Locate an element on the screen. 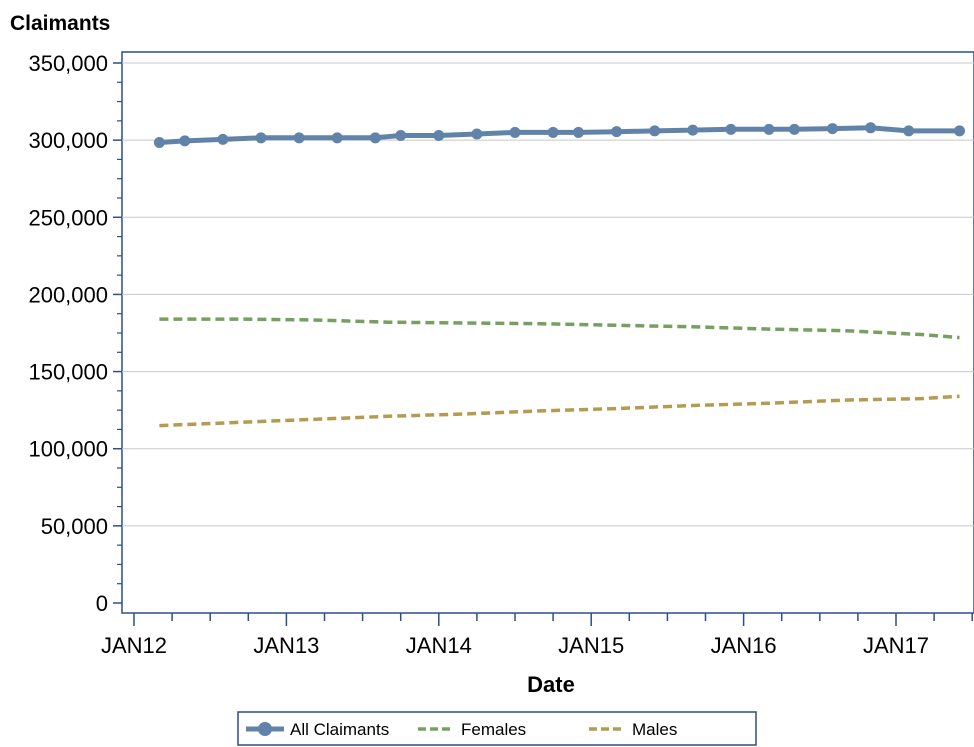 This screenshot has width=974, height=747. legend-marker-all-claimants is located at coordinates (265, 729).